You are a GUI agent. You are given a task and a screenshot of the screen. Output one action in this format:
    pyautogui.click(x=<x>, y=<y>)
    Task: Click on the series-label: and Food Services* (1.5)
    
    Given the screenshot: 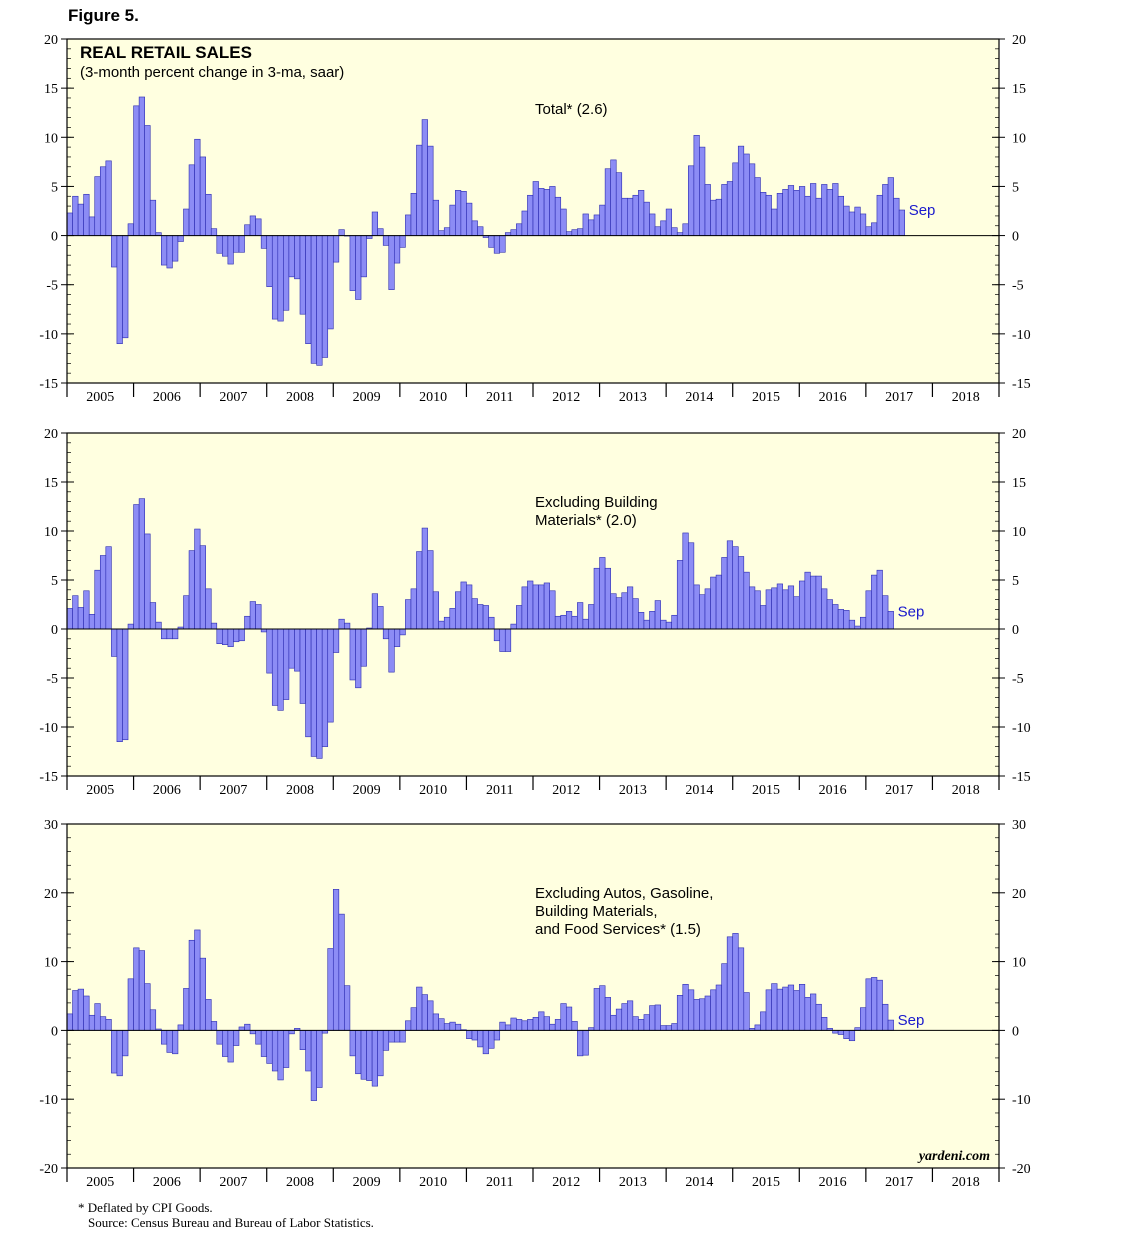 What is the action you would take?
    pyautogui.click(x=618, y=929)
    